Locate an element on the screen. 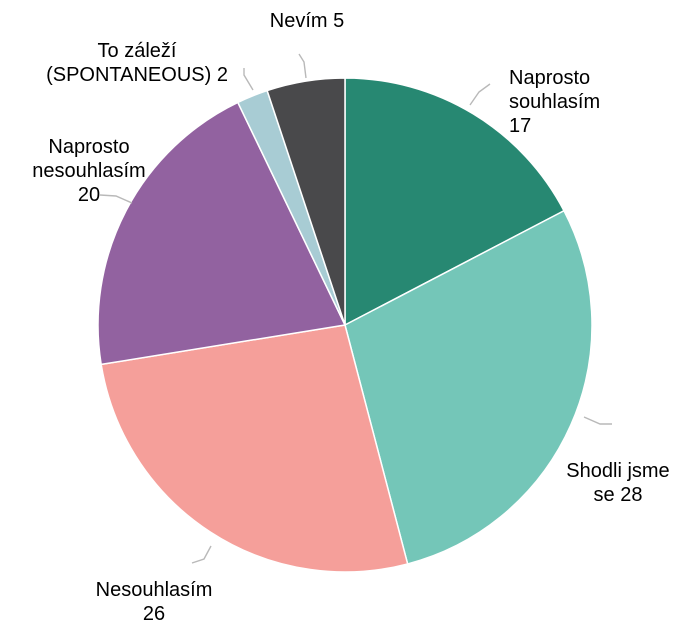  pie-slice-naprosto-souhlasim is located at coordinates (454, 201).